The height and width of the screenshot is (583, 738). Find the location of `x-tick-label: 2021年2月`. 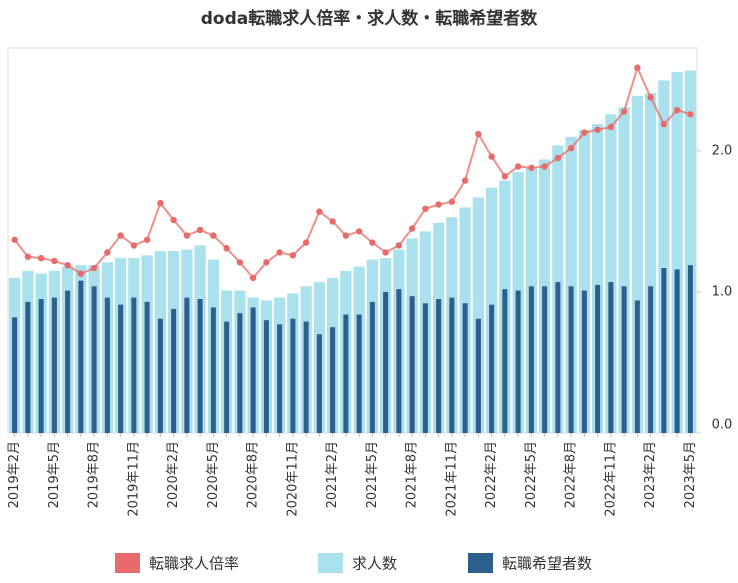

x-tick-label: 2021年2月 is located at coordinates (332, 474).